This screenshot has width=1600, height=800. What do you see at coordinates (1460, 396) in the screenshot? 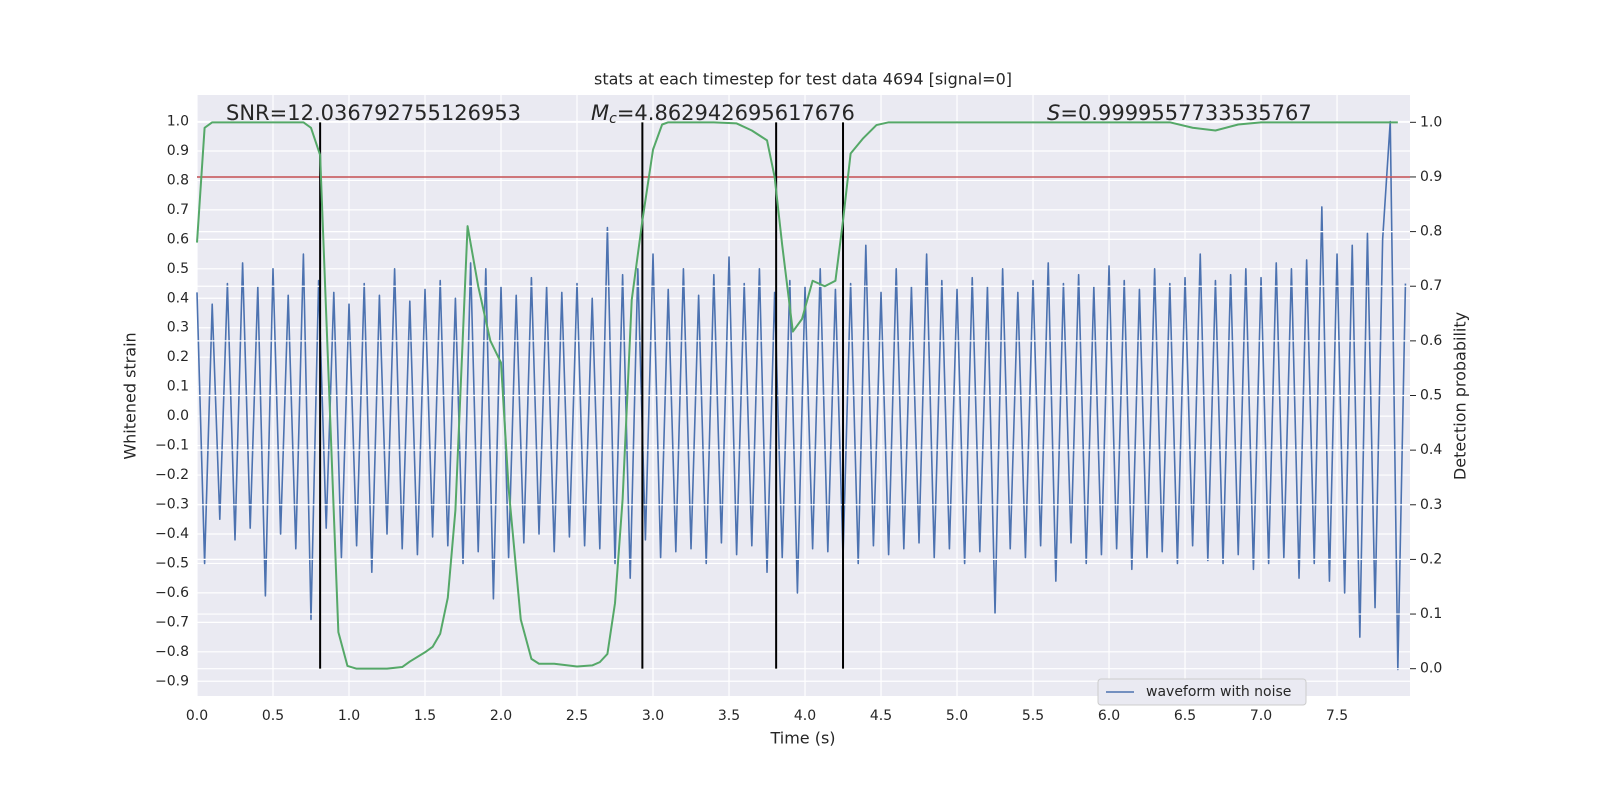
I see `y2-axis-label: Detection probability` at bounding box center [1460, 396].